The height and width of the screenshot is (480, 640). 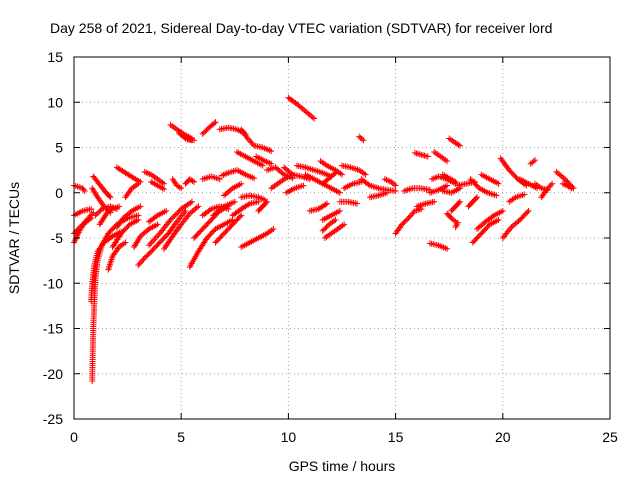 What do you see at coordinates (74, 437) in the screenshot?
I see `x-tick-label: 0` at bounding box center [74, 437].